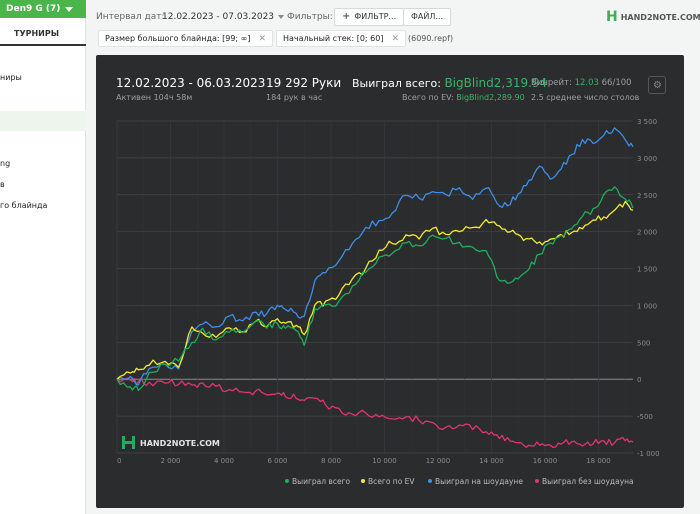 This screenshot has height=514, width=700. Describe the element at coordinates (33, 9) in the screenshot. I see `user-name: Den9 G (7)` at that location.